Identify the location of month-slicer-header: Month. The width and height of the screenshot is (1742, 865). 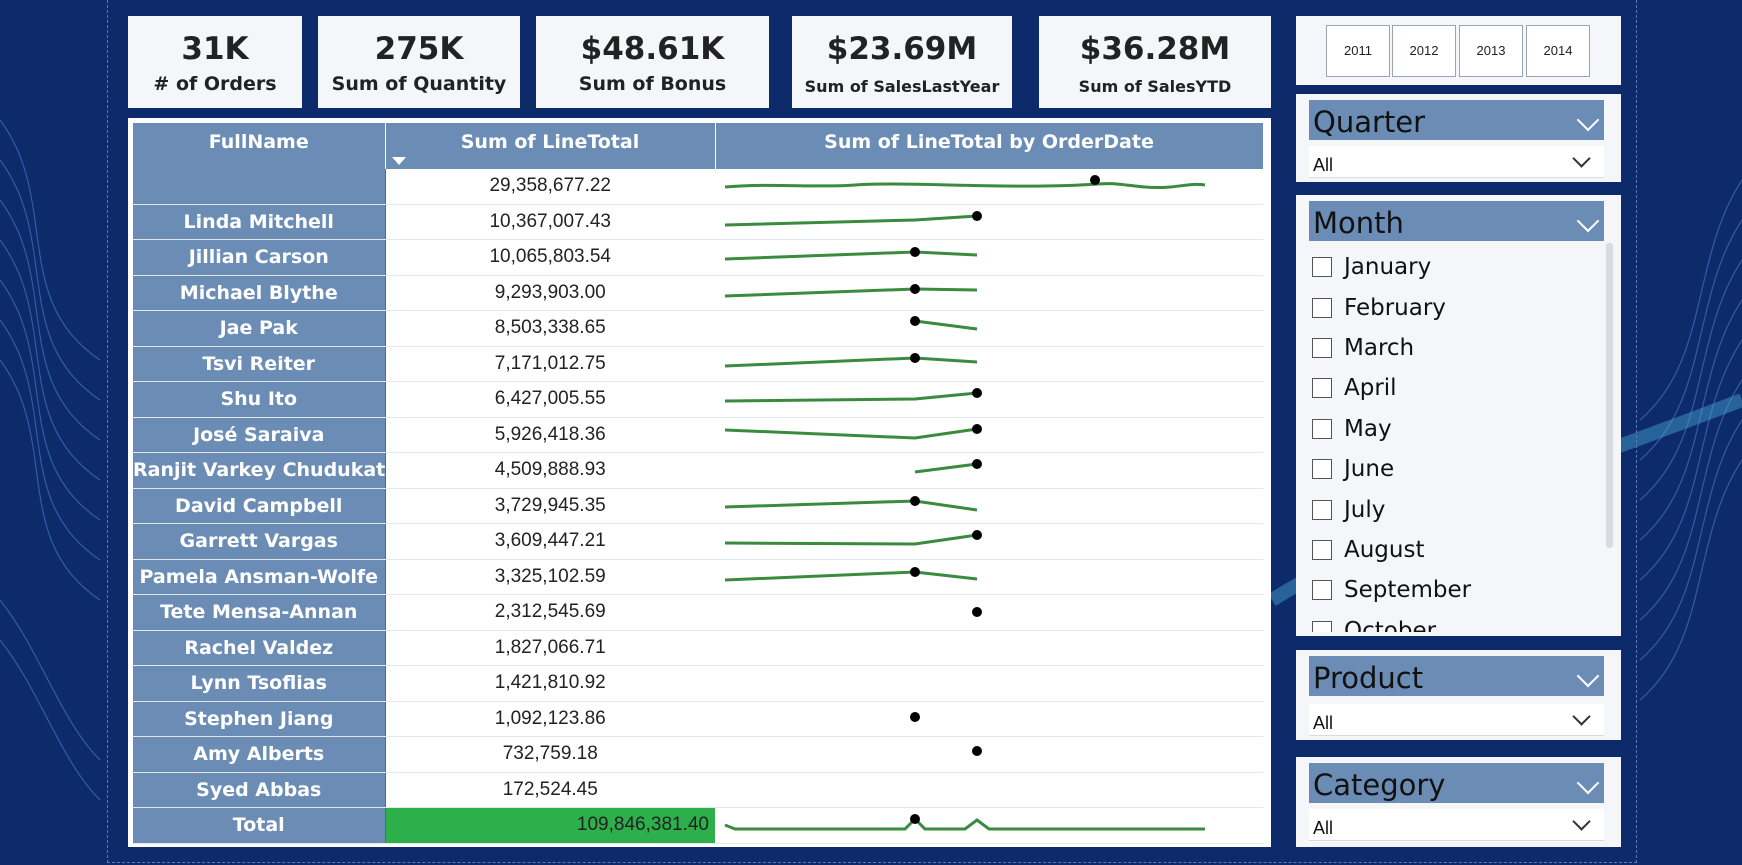
(1456, 221).